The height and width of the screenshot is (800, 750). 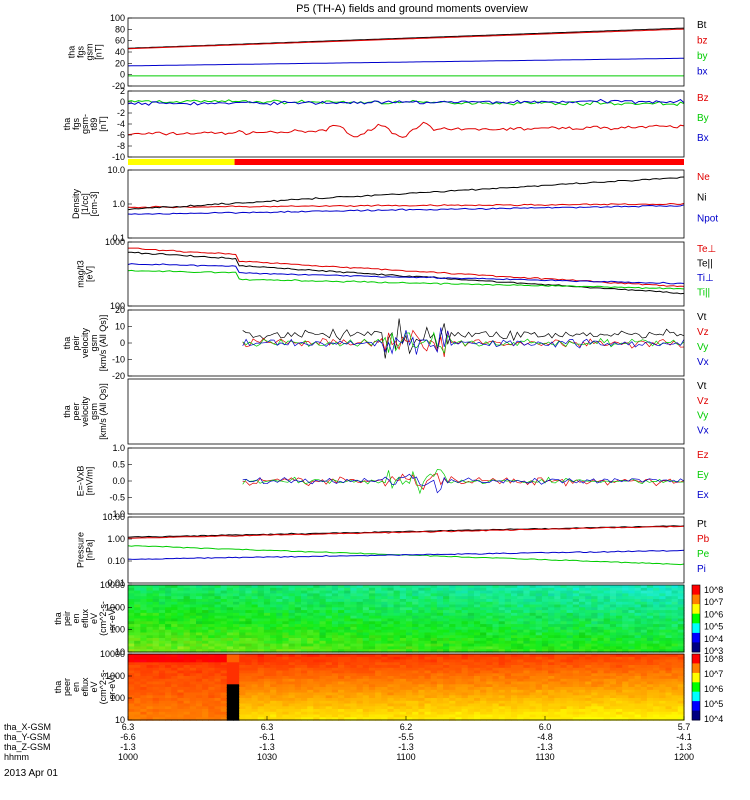 What do you see at coordinates (67, 124) in the screenshot?
I see `y-axis-label: tha` at bounding box center [67, 124].